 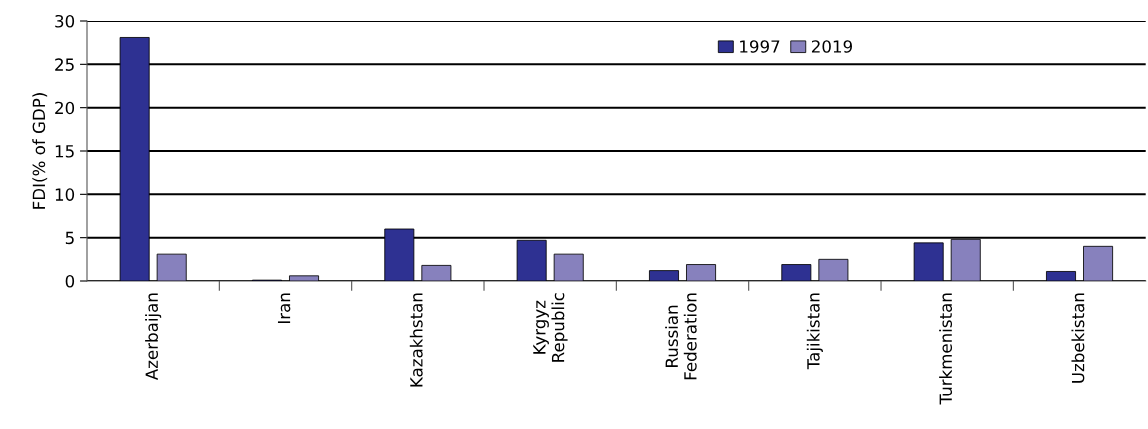 What do you see at coordinates (760, 46) in the screenshot?
I see `legend-label: 1997` at bounding box center [760, 46].